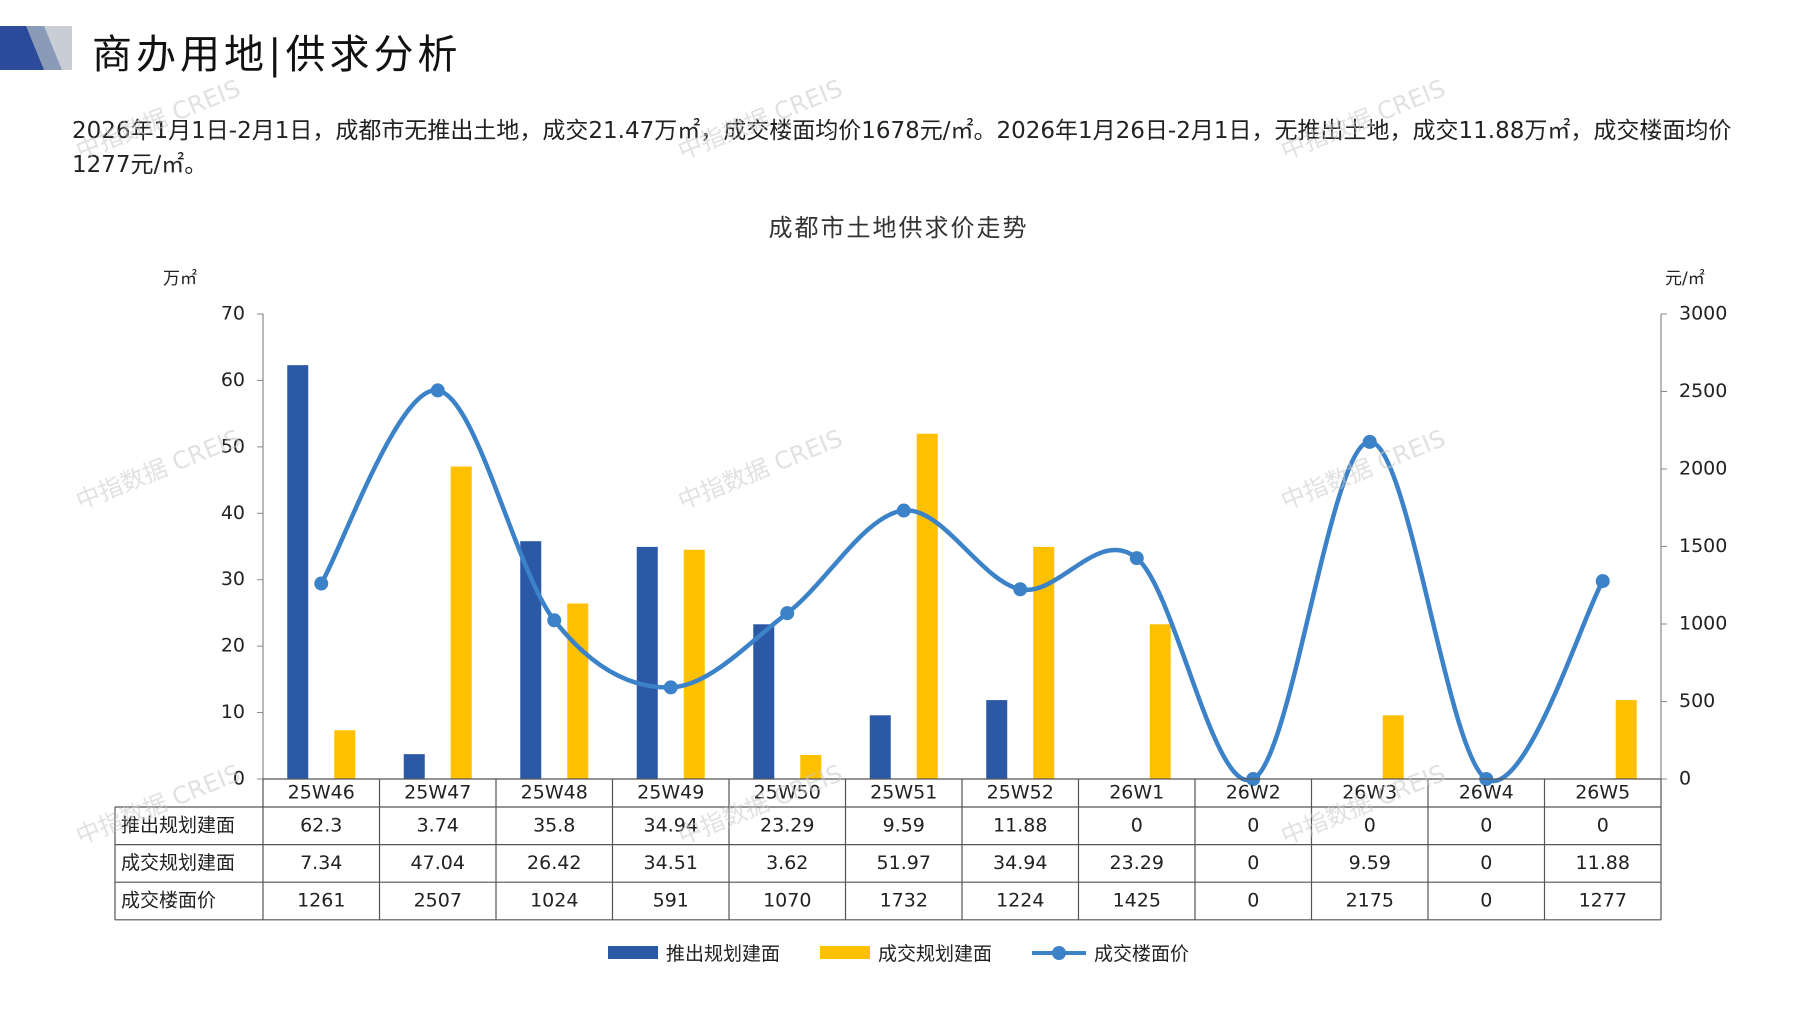 This screenshot has height=1010, width=1797. I want to click on data-label: 35.8, so click(554, 825).